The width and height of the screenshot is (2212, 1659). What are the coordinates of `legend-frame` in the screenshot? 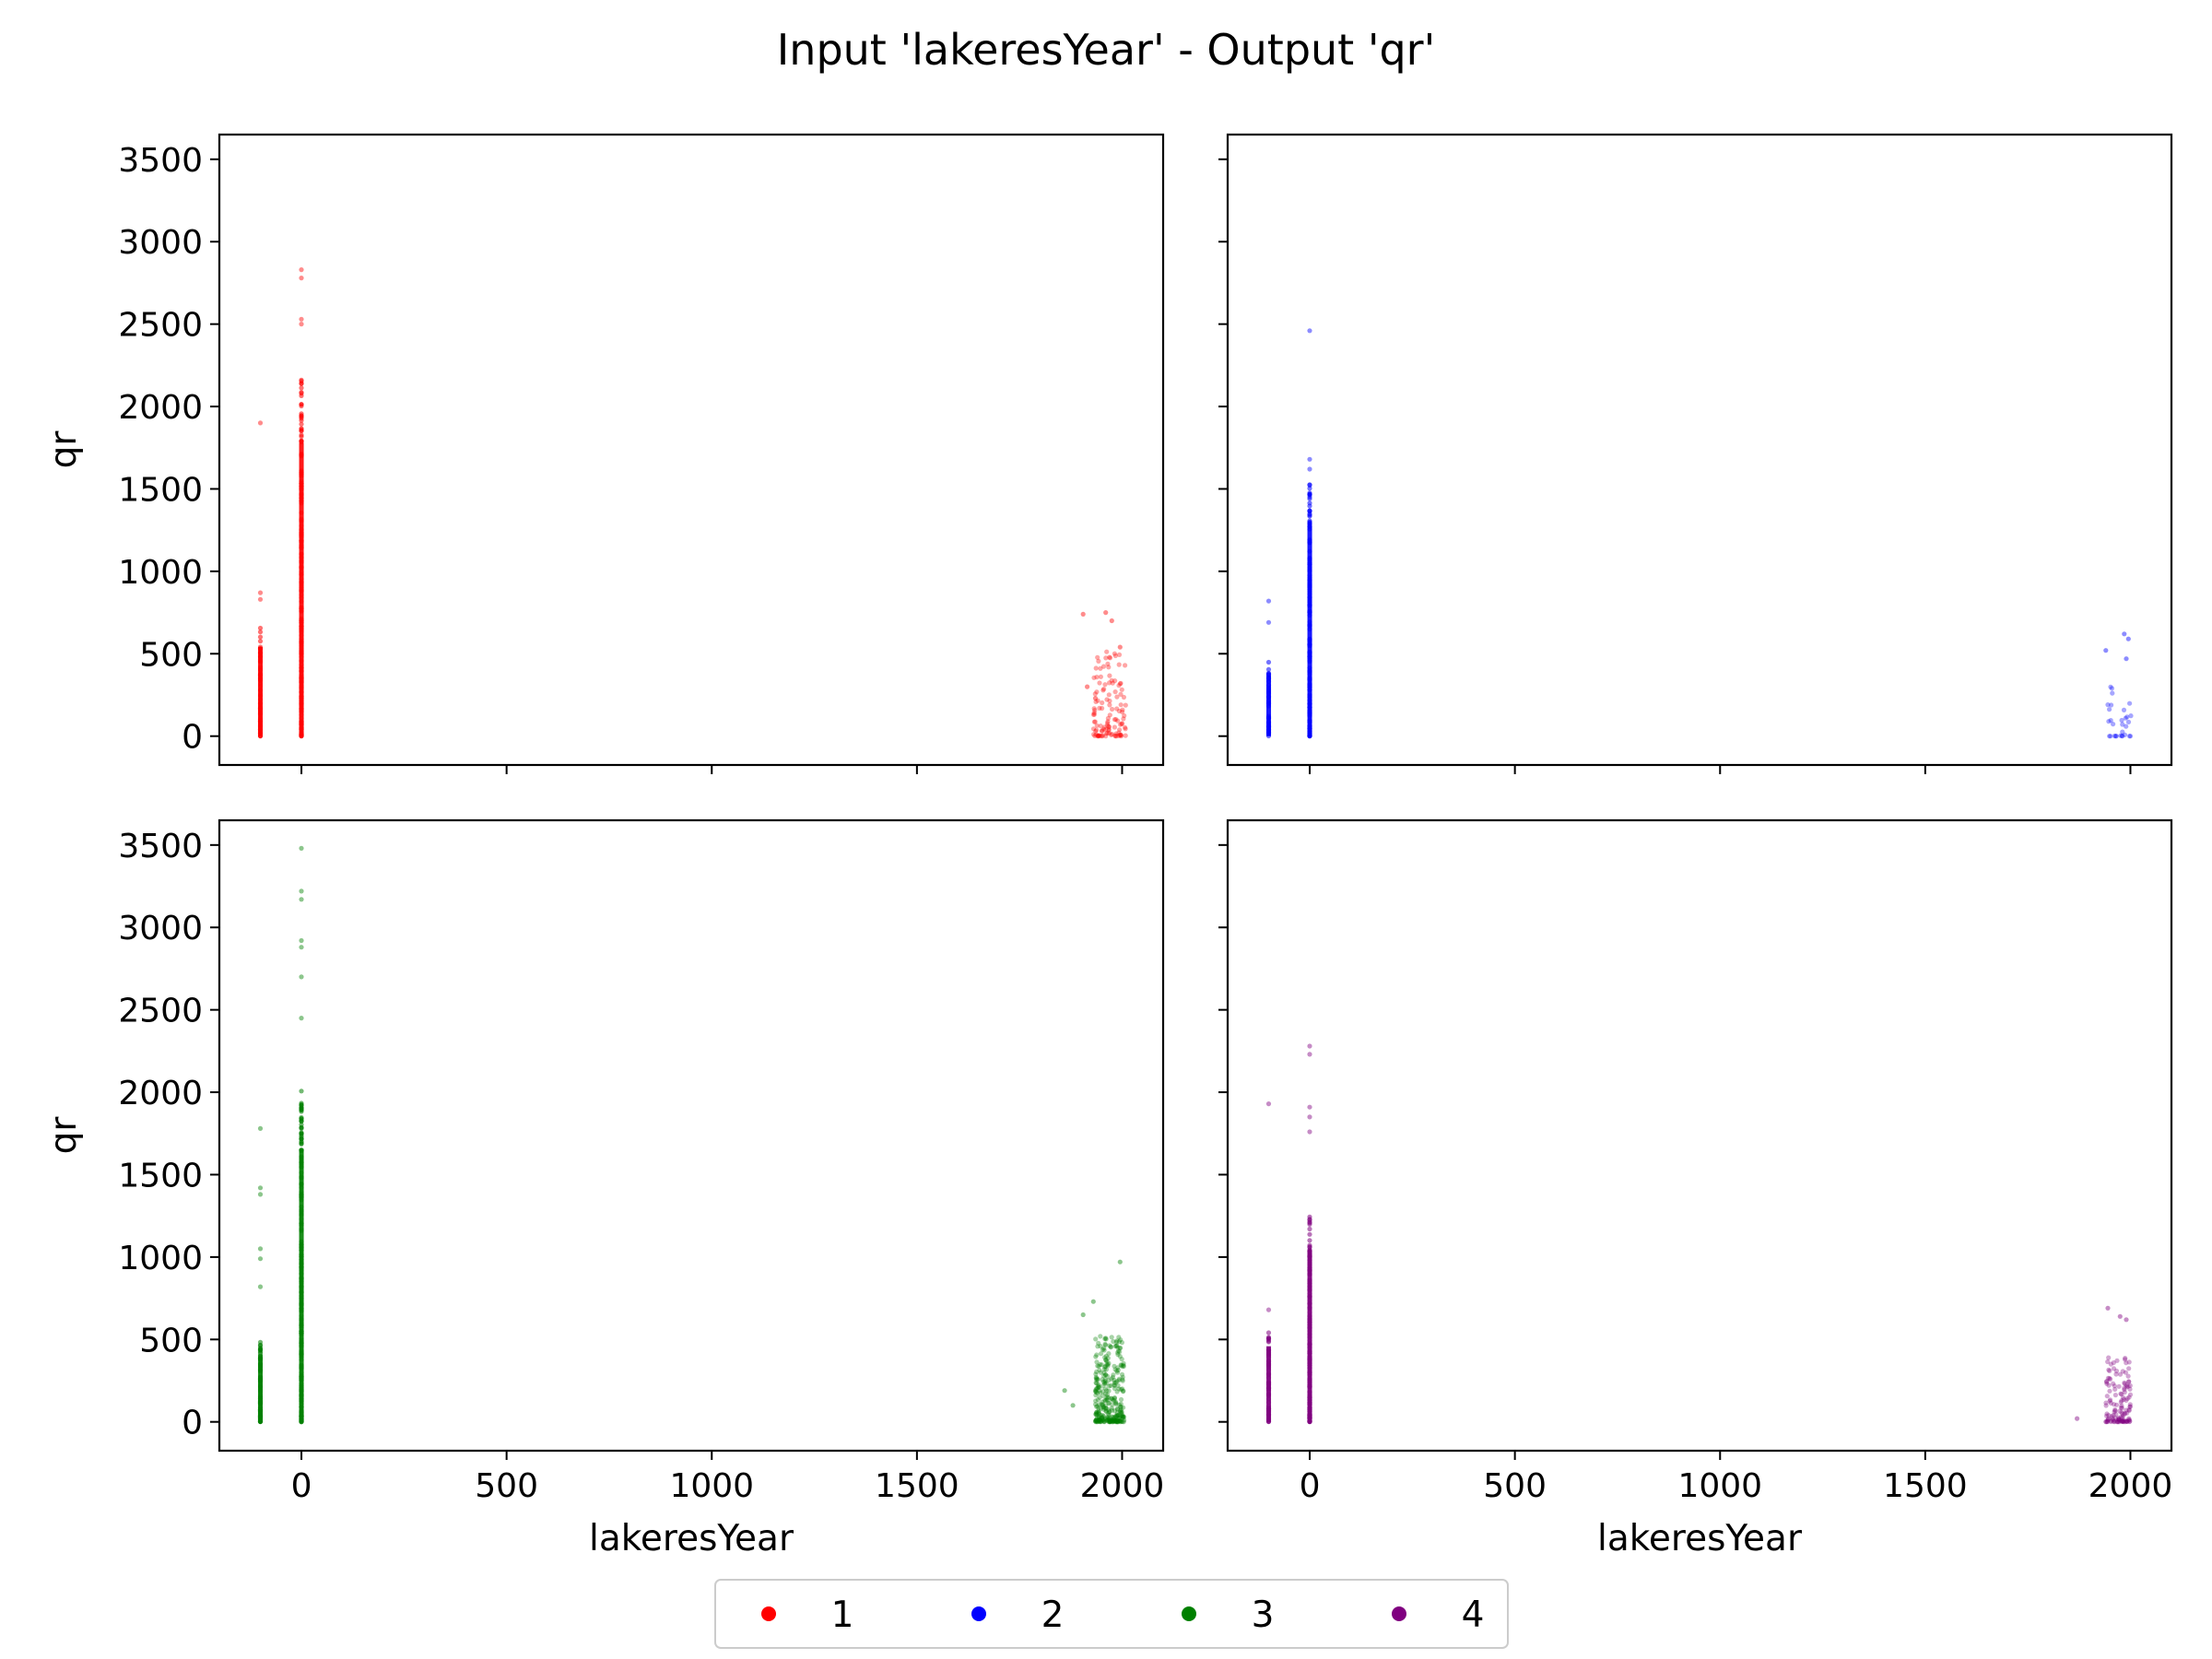 It's located at (1111, 1614).